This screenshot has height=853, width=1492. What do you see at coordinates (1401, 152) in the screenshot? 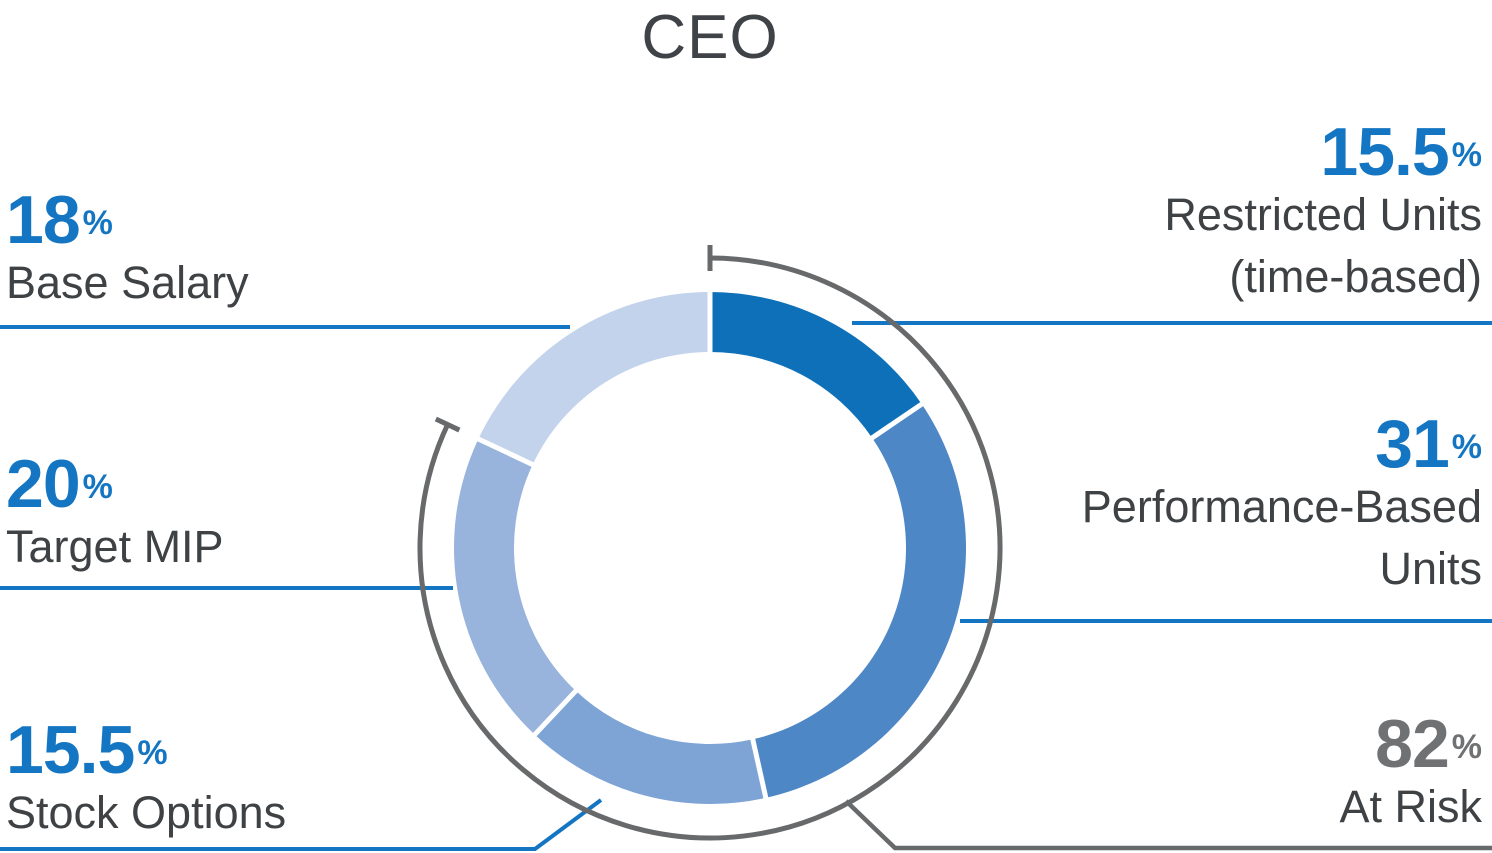
I see `restricted-units-value: 15.5%` at bounding box center [1401, 152].